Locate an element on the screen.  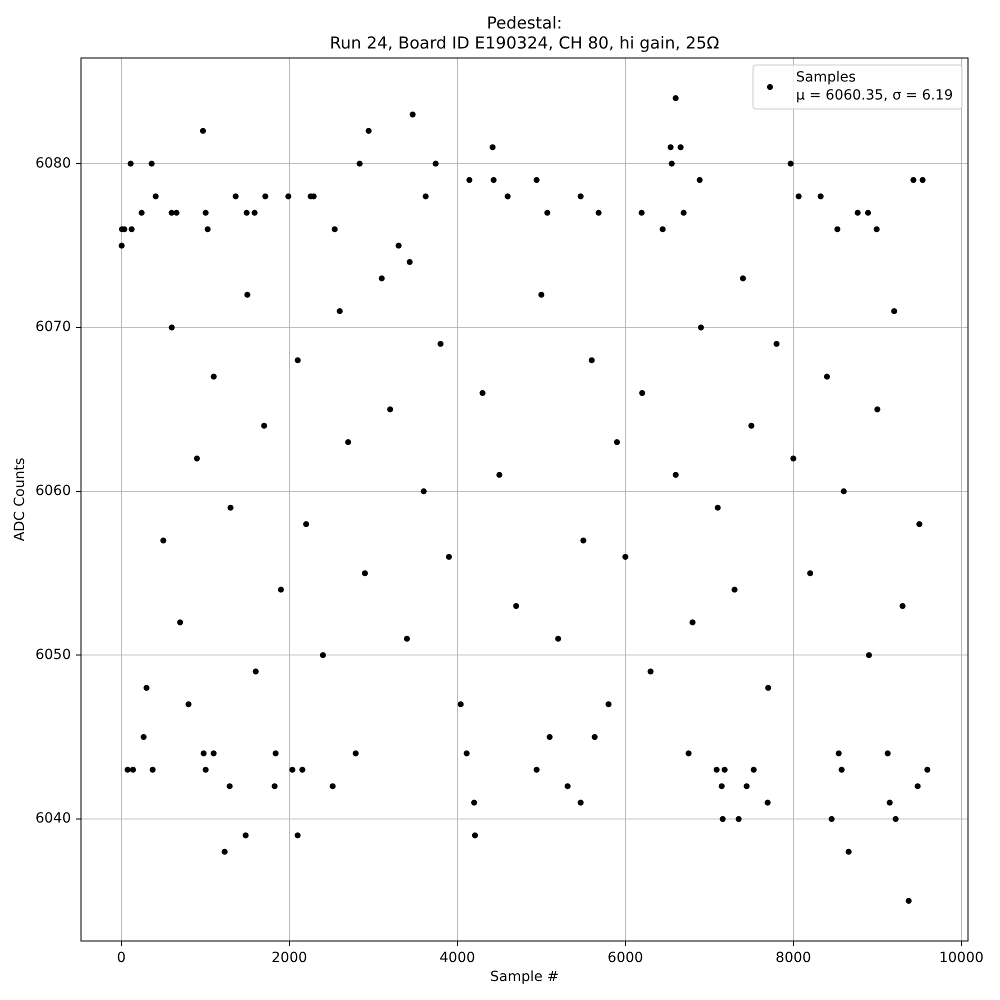
x-tick-label: 10000 is located at coordinates (961, 958).